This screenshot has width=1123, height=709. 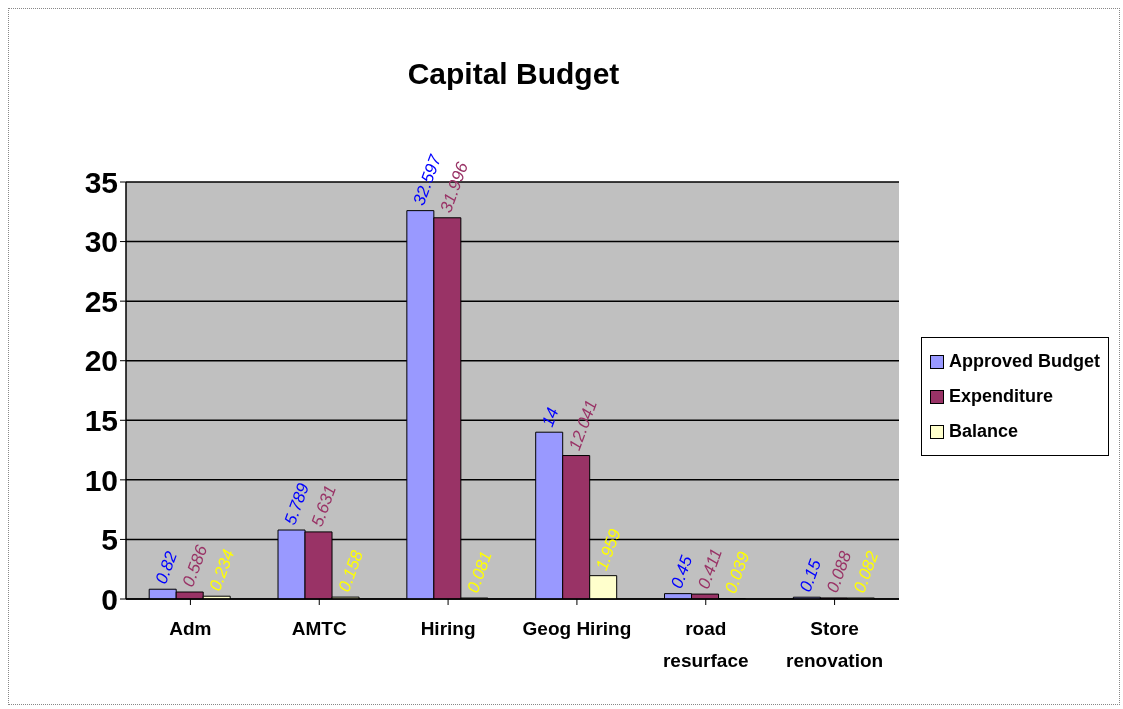 I want to click on data-label: 0.15, so click(x=810, y=575).